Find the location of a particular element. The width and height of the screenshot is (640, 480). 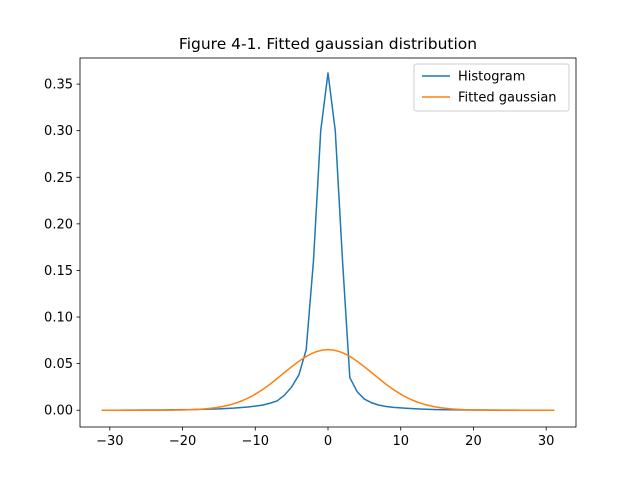

x-tick-label: −20 is located at coordinates (182, 441).